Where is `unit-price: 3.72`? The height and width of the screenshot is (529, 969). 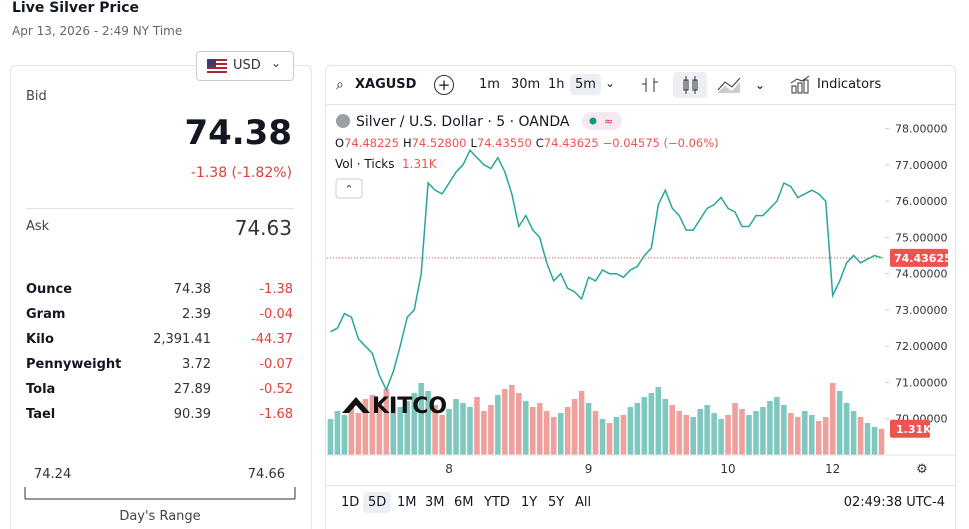 unit-price: 3.72 is located at coordinates (196, 364).